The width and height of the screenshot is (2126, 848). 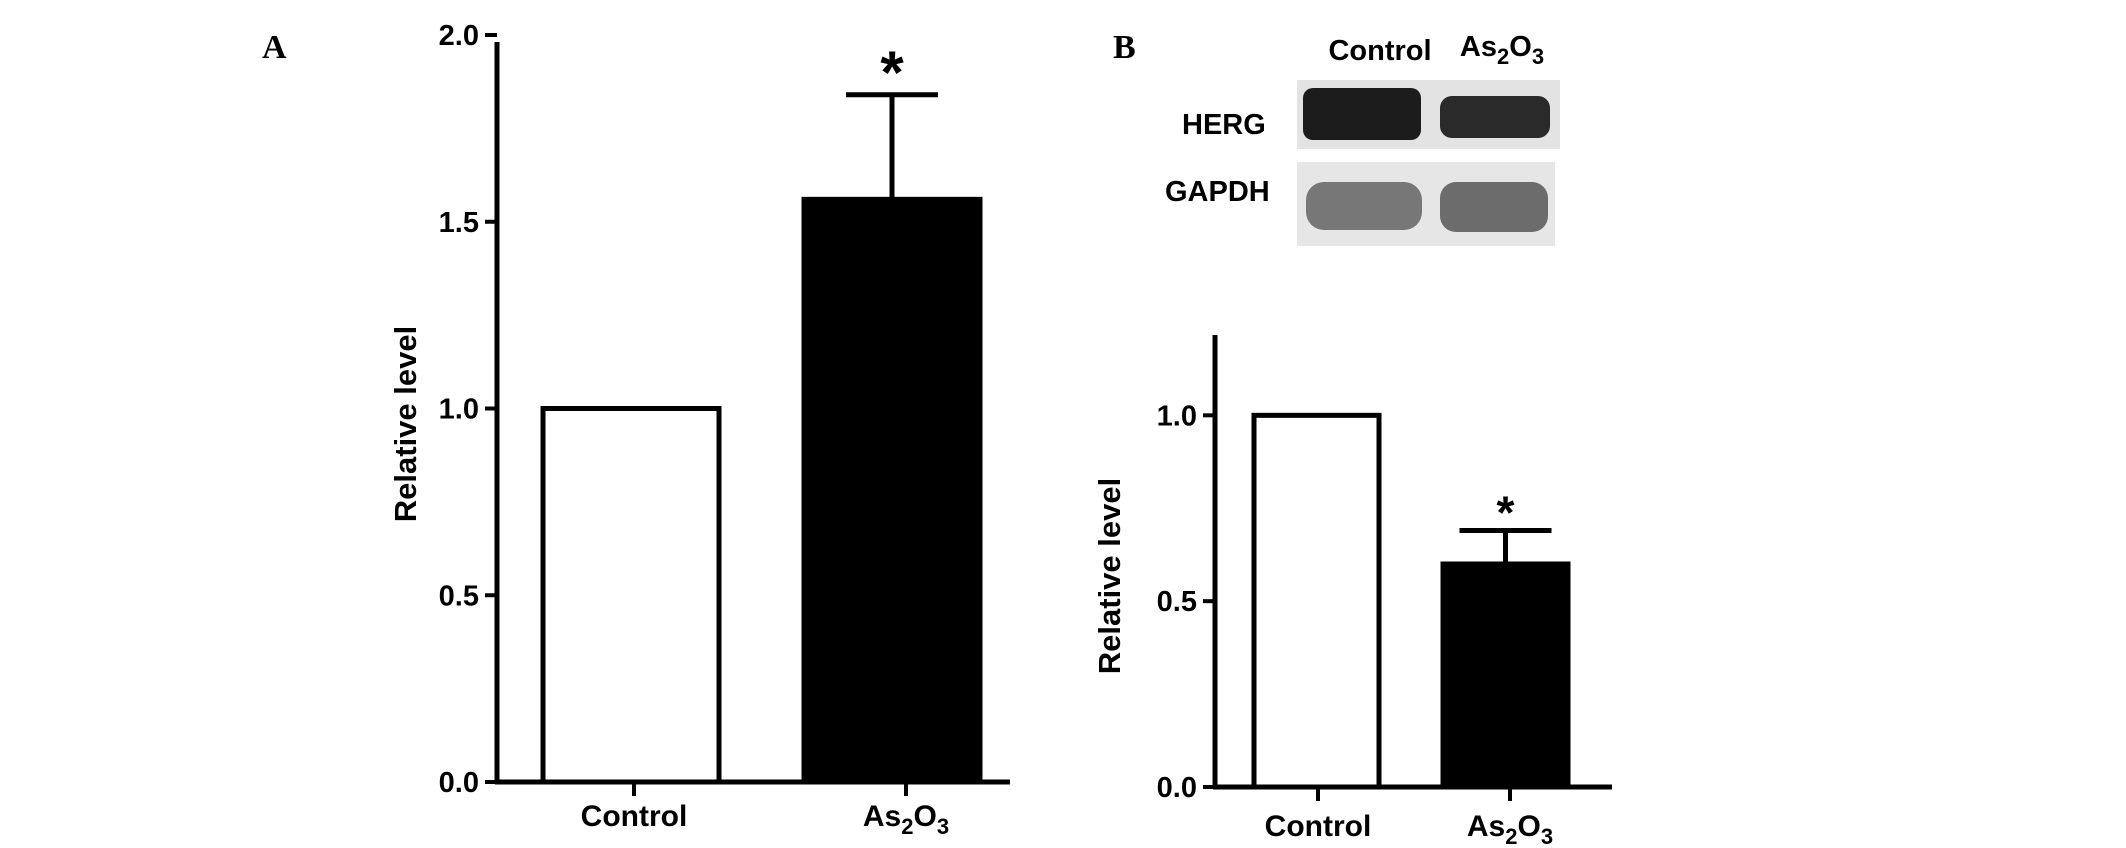 I want to click on western-blot: Control As2O3 HERG GAPDH, so click(x=1362, y=138).